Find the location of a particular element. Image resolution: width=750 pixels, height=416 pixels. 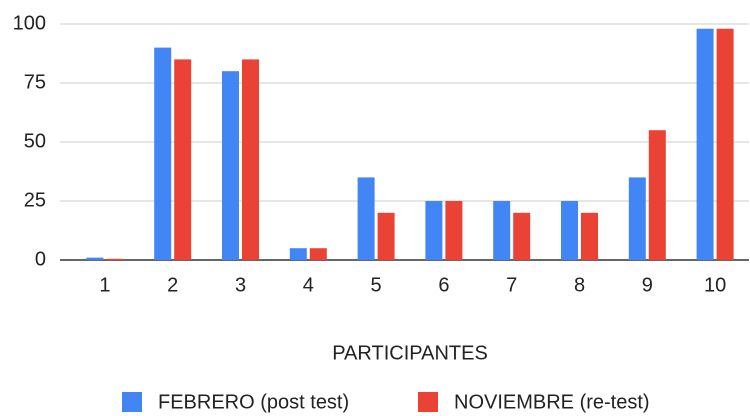

x-tick-label: 10 is located at coordinates (715, 285).